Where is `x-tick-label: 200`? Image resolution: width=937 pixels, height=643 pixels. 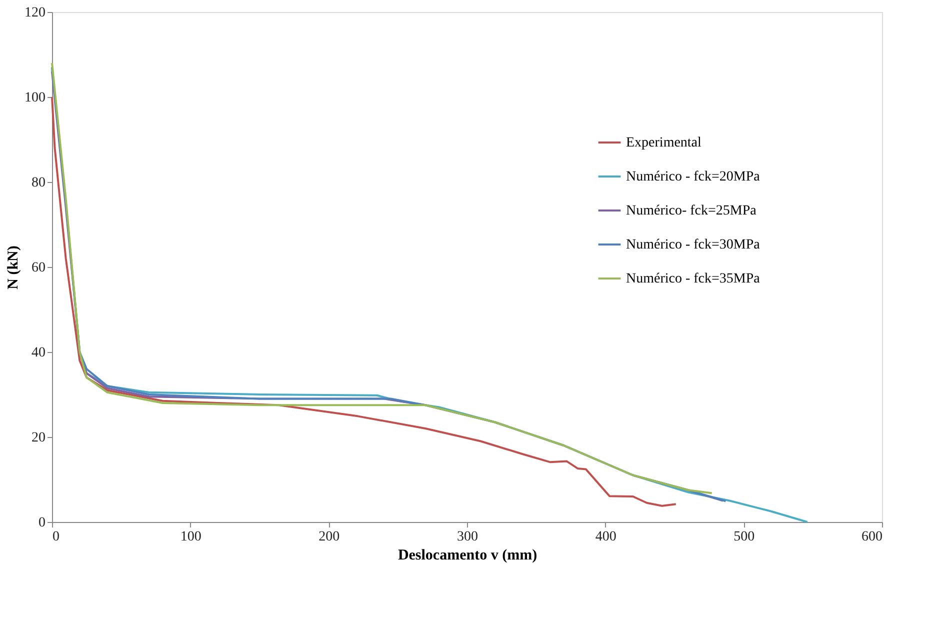
x-tick-label: 200 is located at coordinates (329, 537).